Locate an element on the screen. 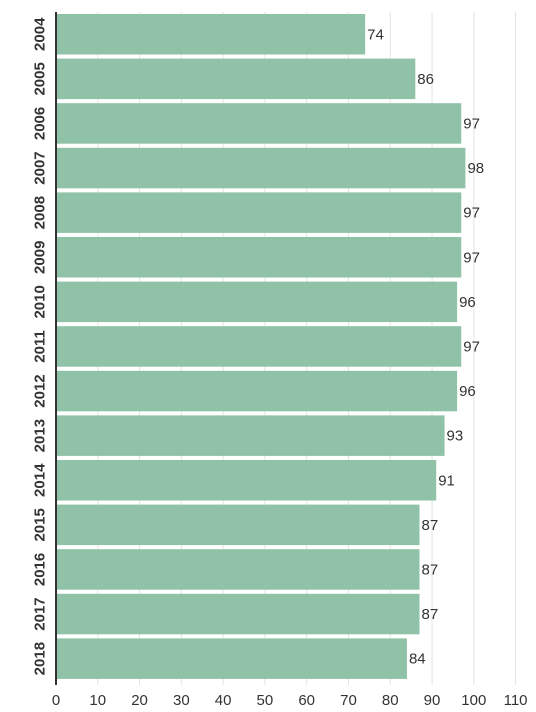 This screenshot has height=712, width=536. category-label-2014: 2014 is located at coordinates (40, 480).